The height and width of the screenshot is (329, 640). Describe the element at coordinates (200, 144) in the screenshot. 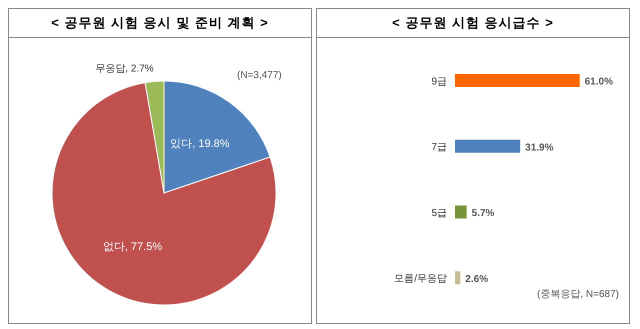

I see `slice-label: 있다, 19.8%` at that location.